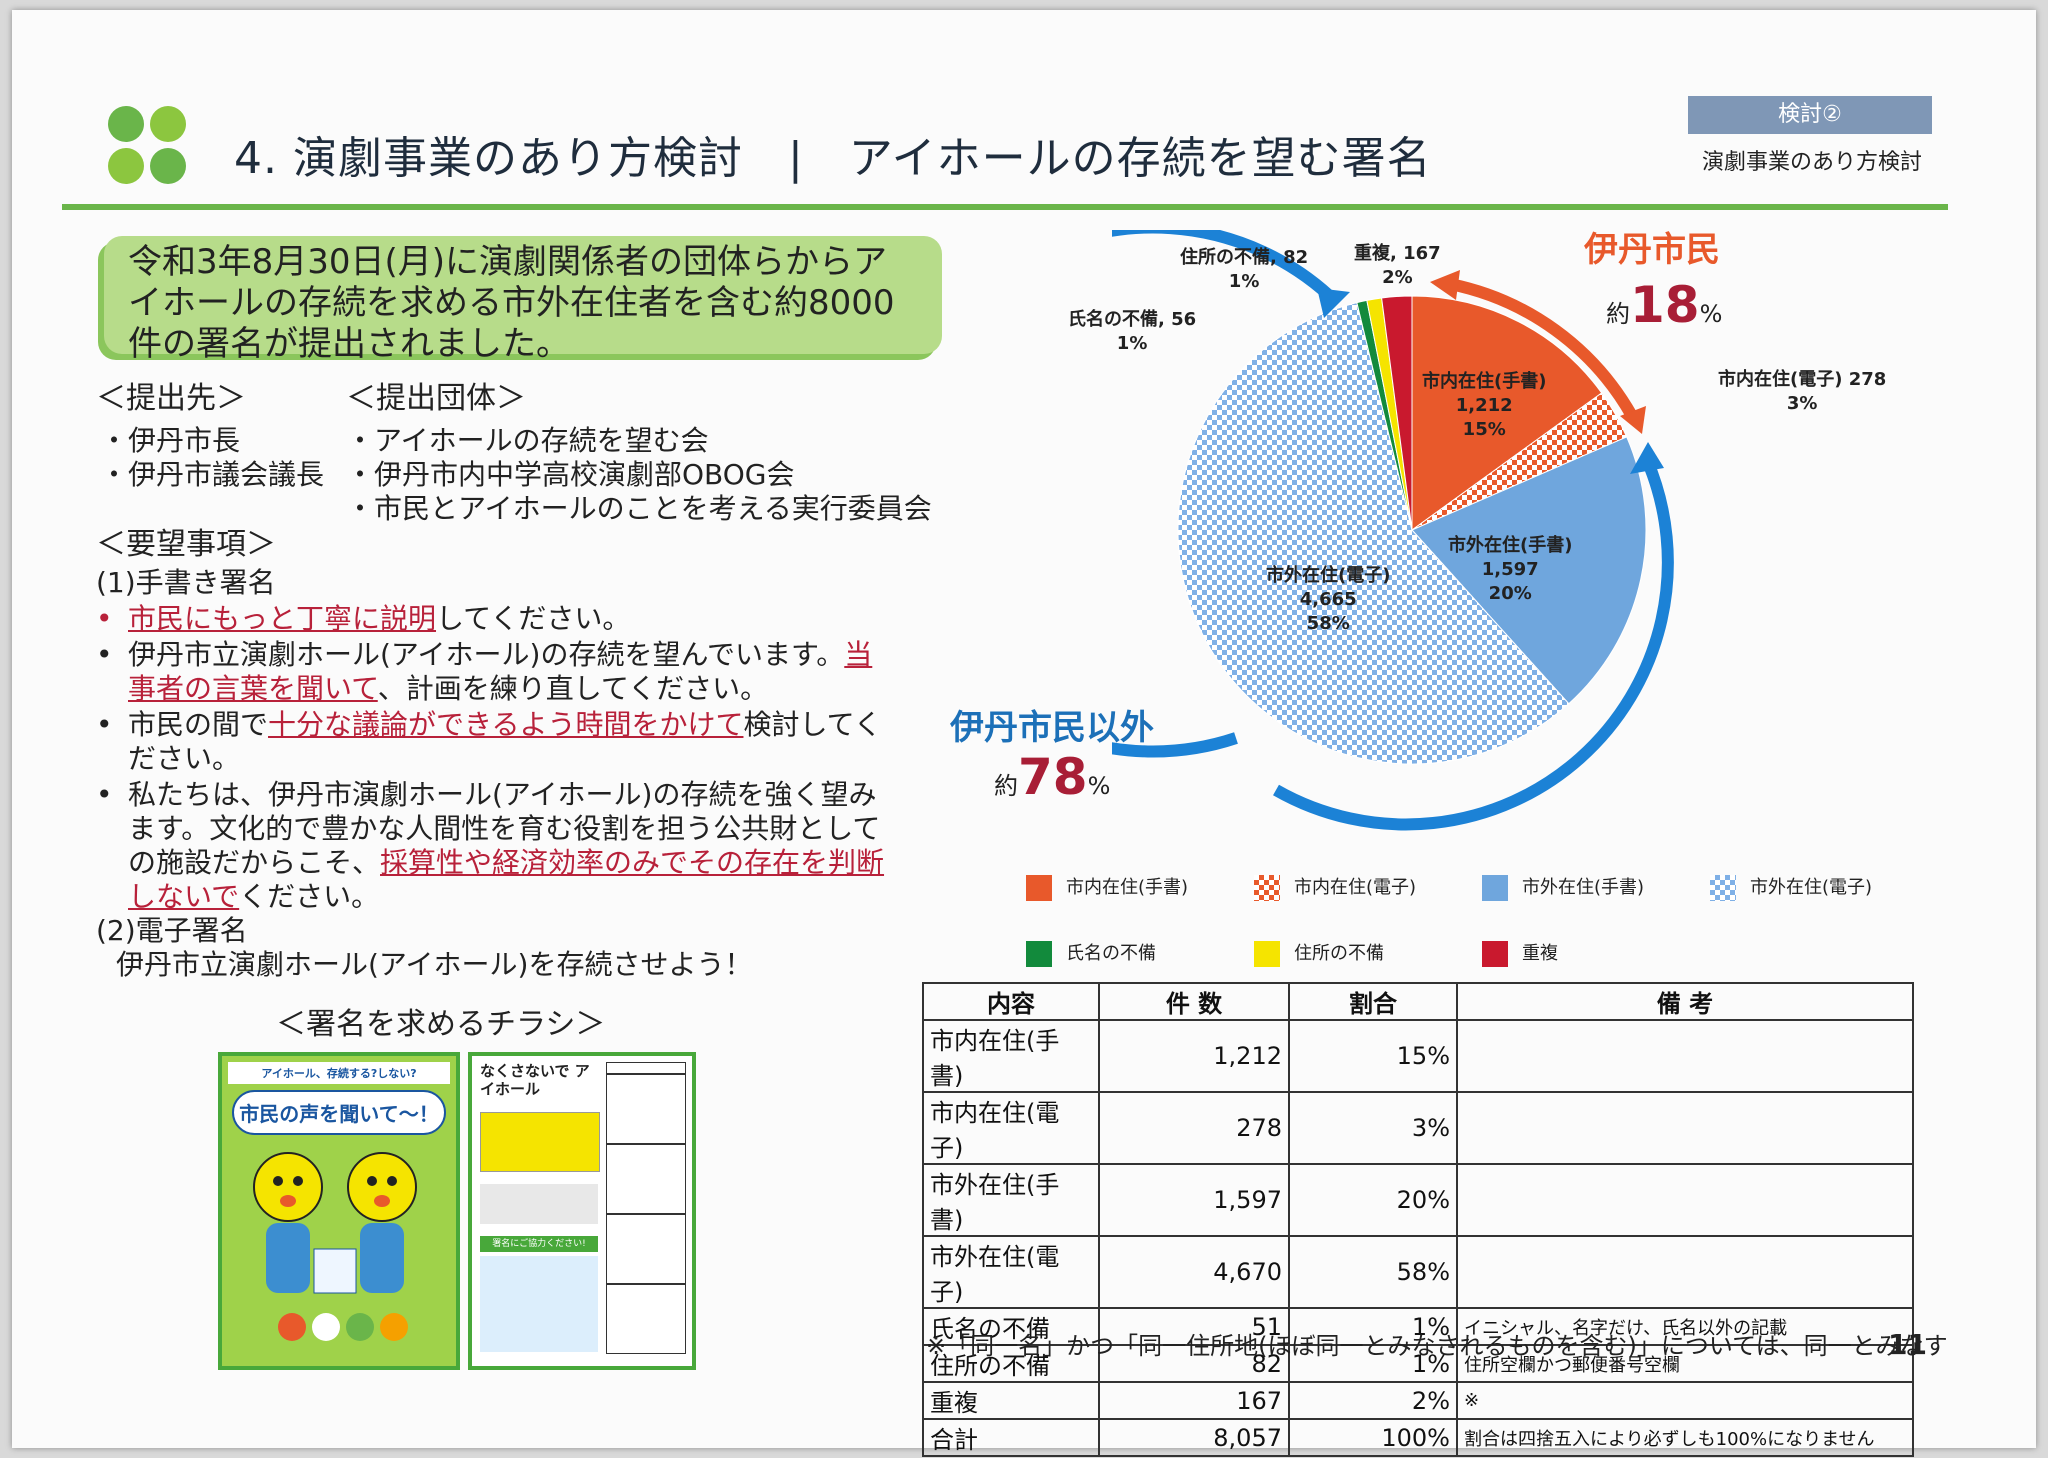  I want to click on logo-clover-icon, so click(148, 146).